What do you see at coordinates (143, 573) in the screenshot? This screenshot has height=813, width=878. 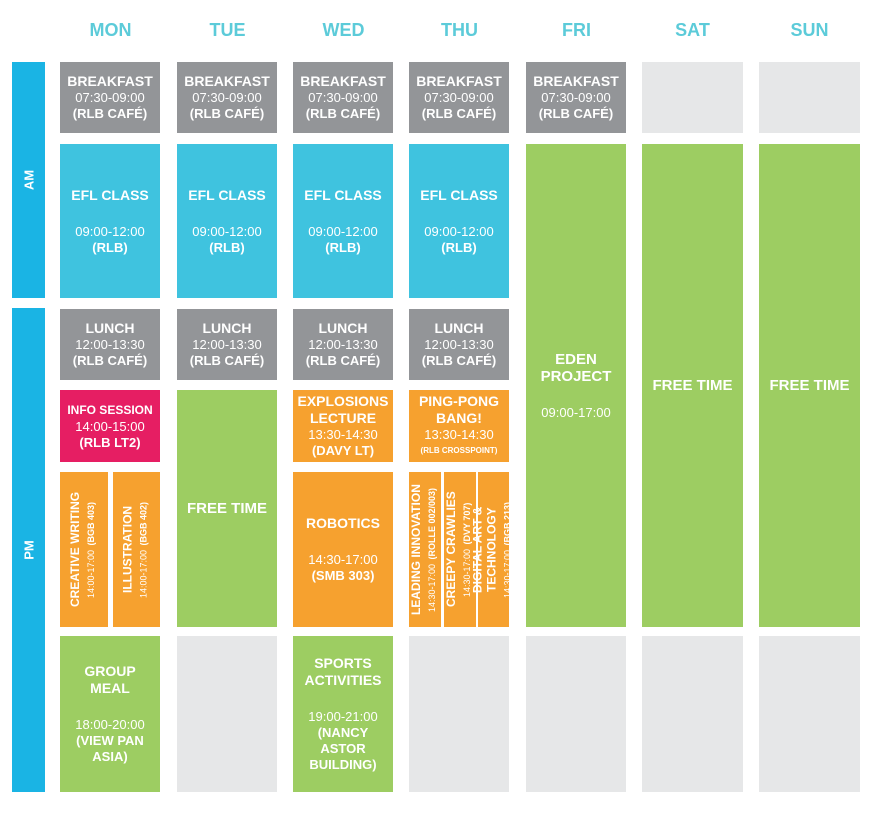 I see `event-time: 14:00-17:00` at bounding box center [143, 573].